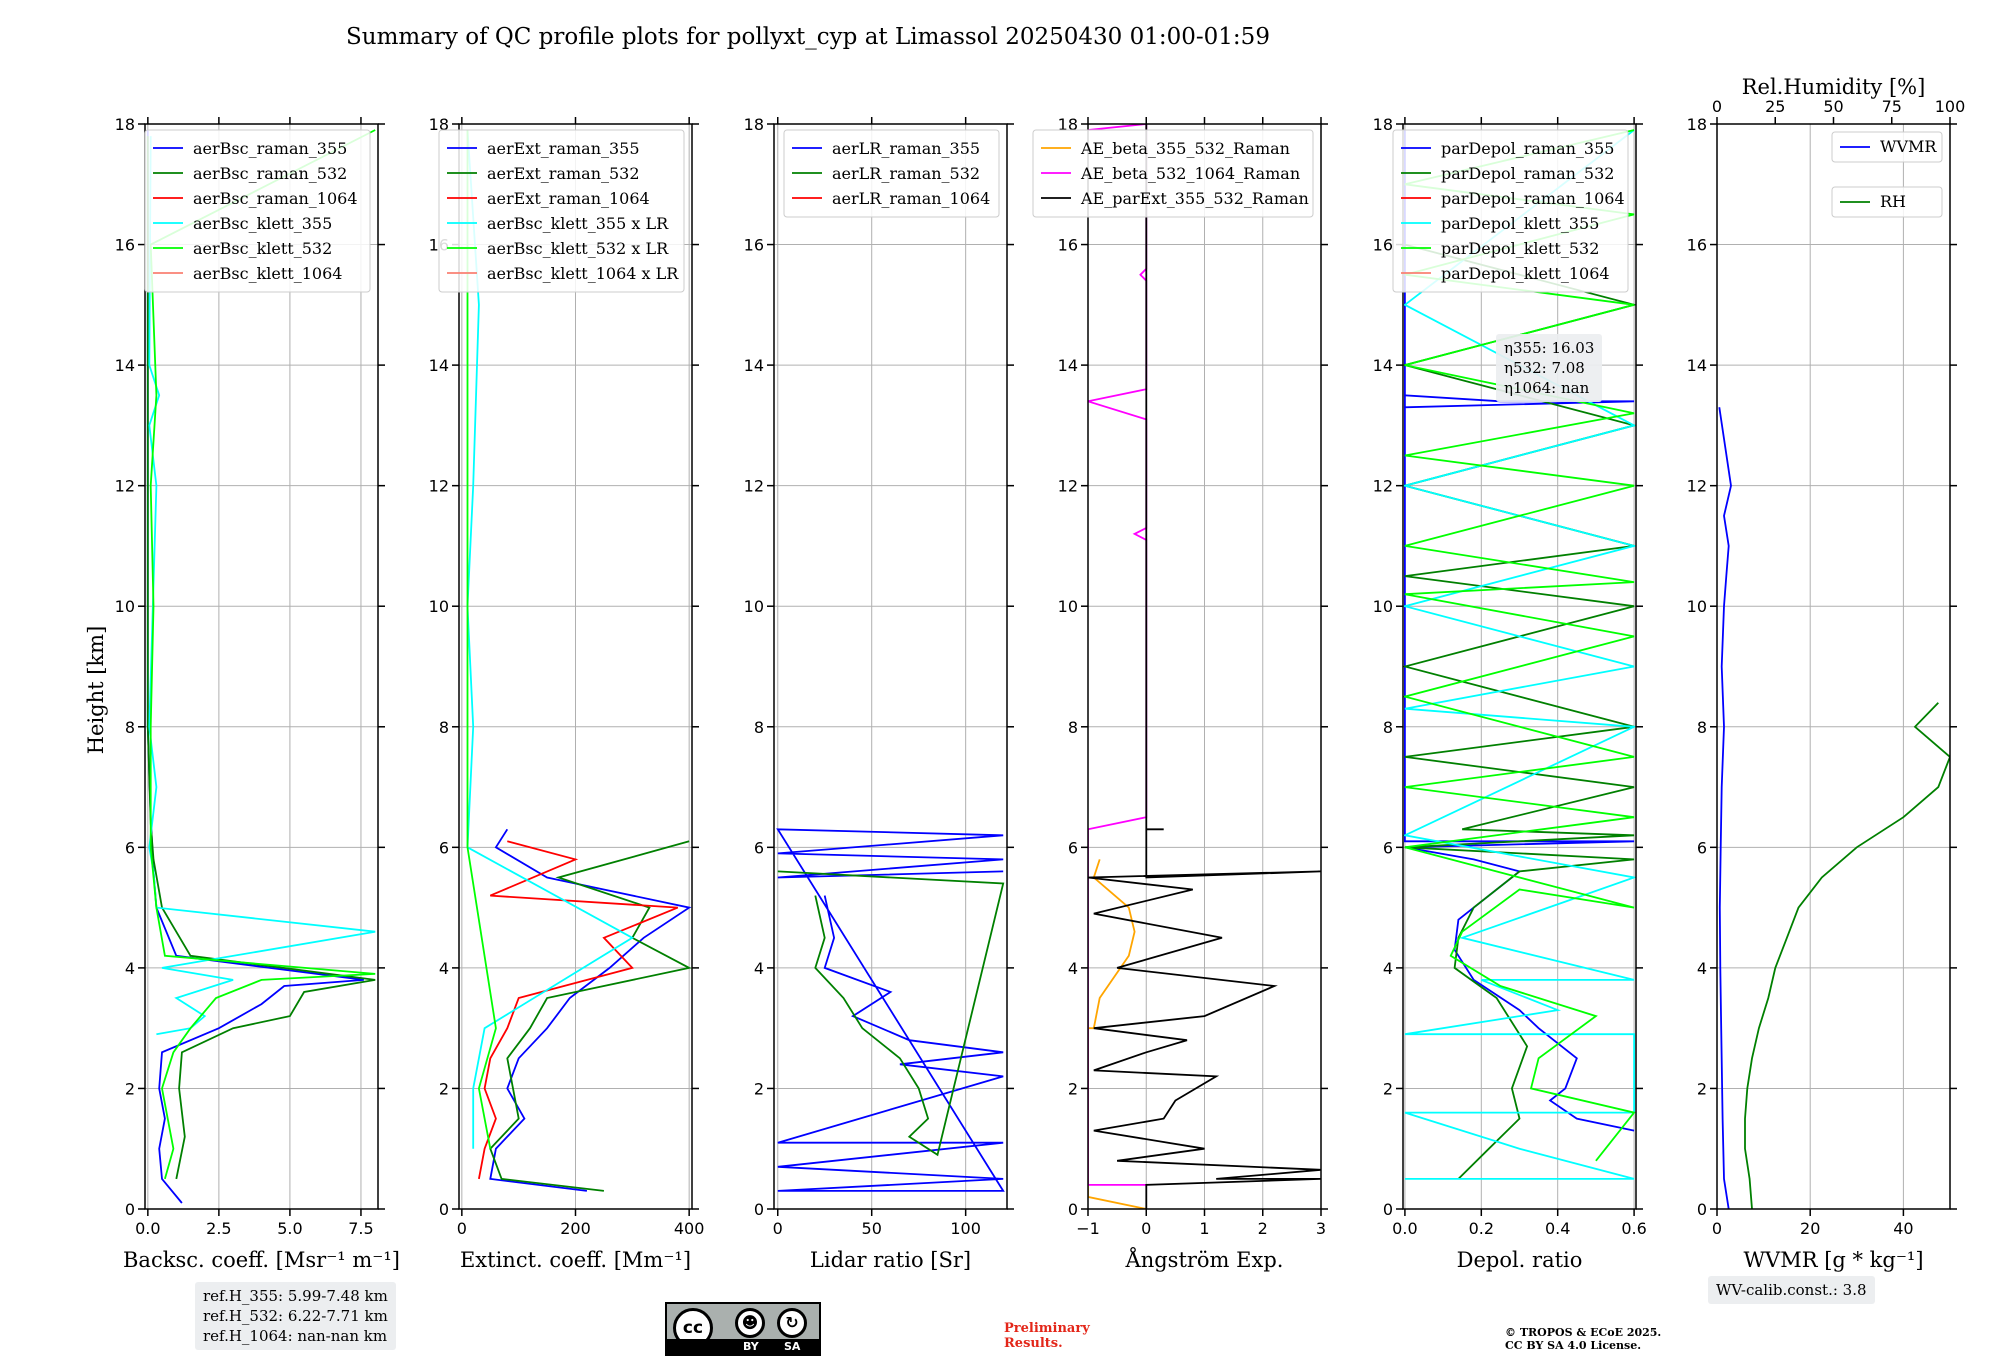  I want to click on top-x-tick-label: 0, so click(1717, 106).